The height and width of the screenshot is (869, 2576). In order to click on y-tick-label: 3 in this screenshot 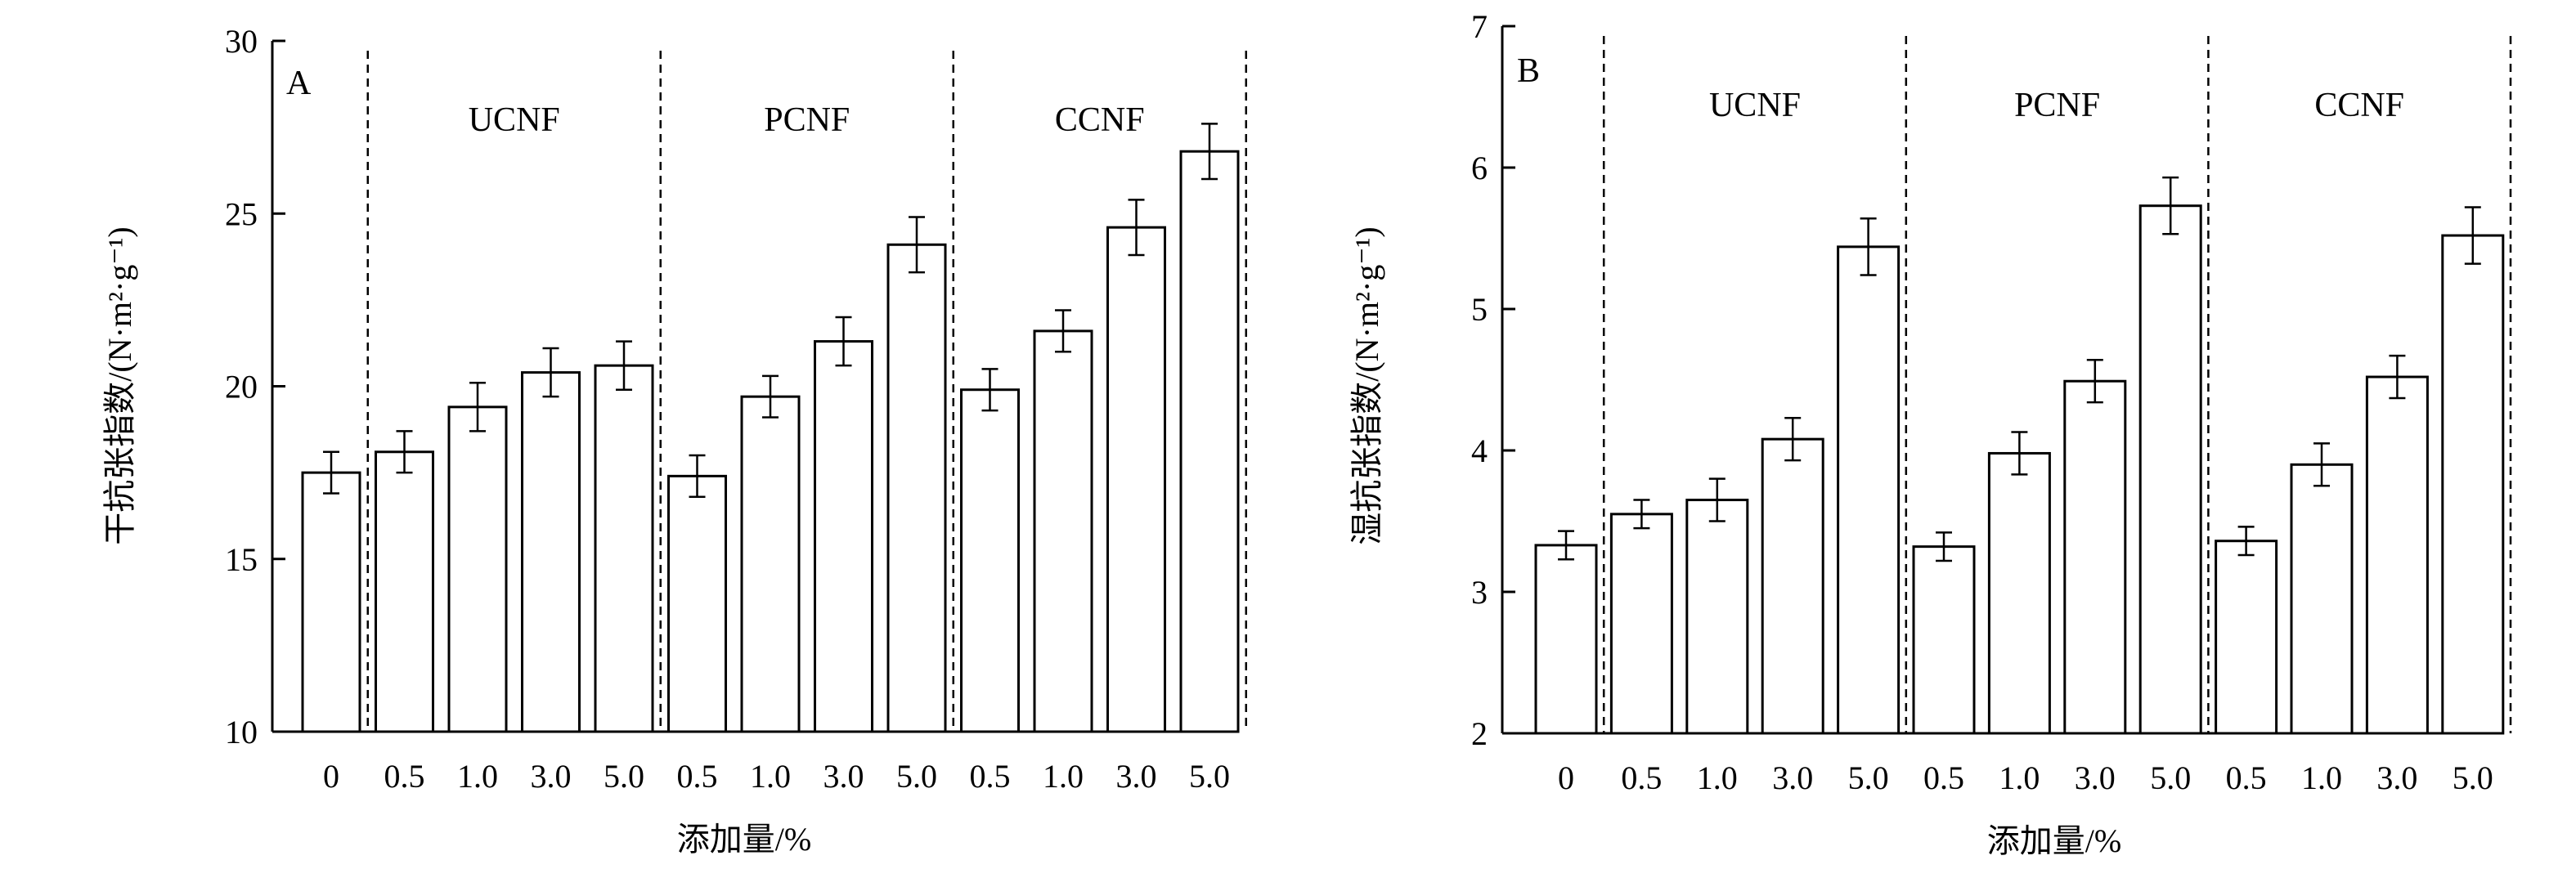, I will do `click(1480, 593)`.